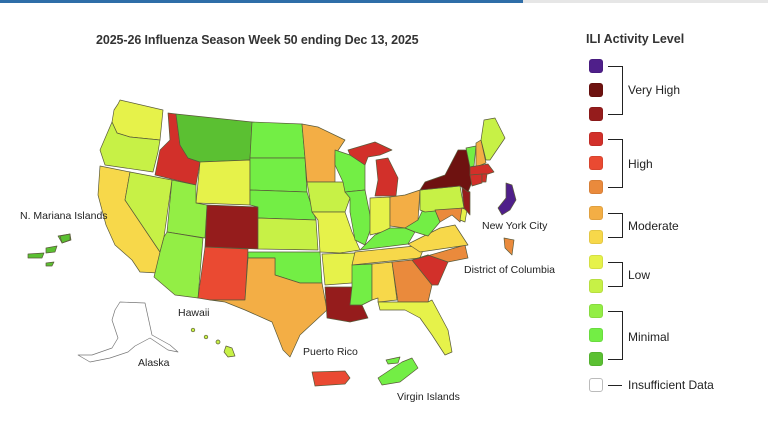  What do you see at coordinates (178, 265) in the screenshot?
I see `state-arizona` at bounding box center [178, 265].